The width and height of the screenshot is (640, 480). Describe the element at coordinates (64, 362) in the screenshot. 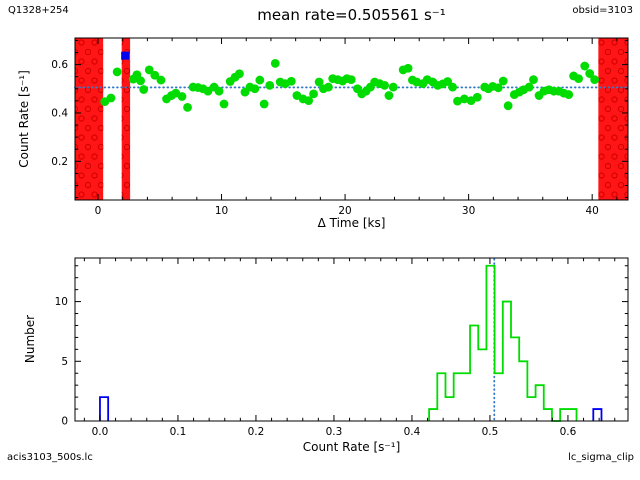

I see `histogram-y-tick-label: 5` at that location.